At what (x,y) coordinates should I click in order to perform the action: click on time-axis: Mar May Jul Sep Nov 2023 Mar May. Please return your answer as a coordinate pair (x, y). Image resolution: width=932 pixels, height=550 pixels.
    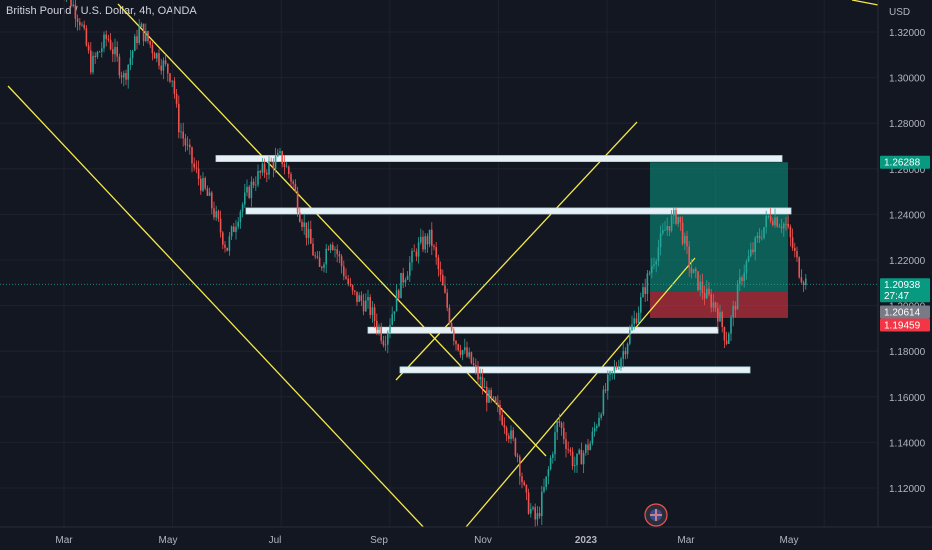
    Looking at the image, I should click on (466, 538).